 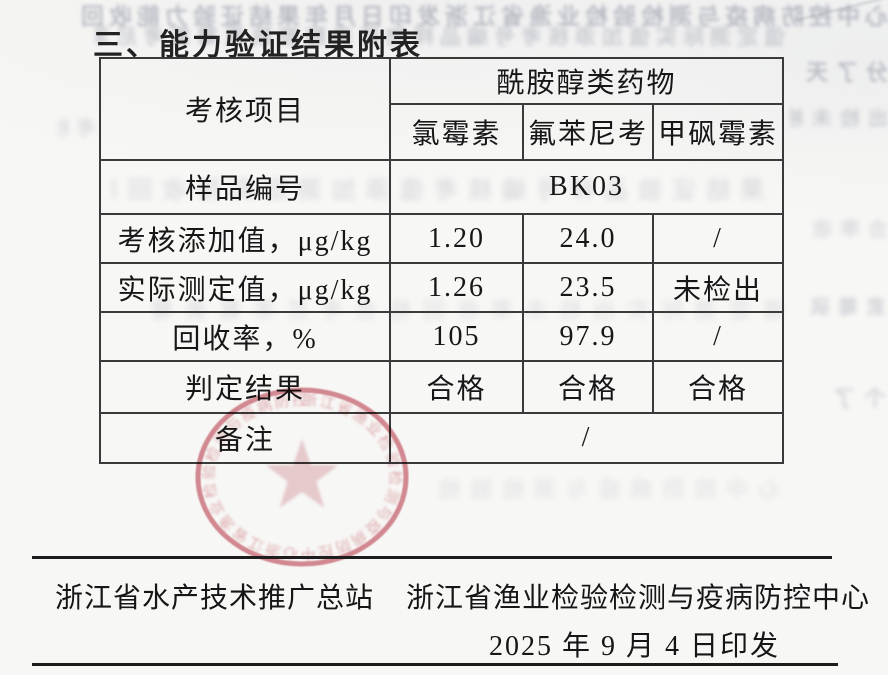 I want to click on paper-crease, so click(x=841, y=25).